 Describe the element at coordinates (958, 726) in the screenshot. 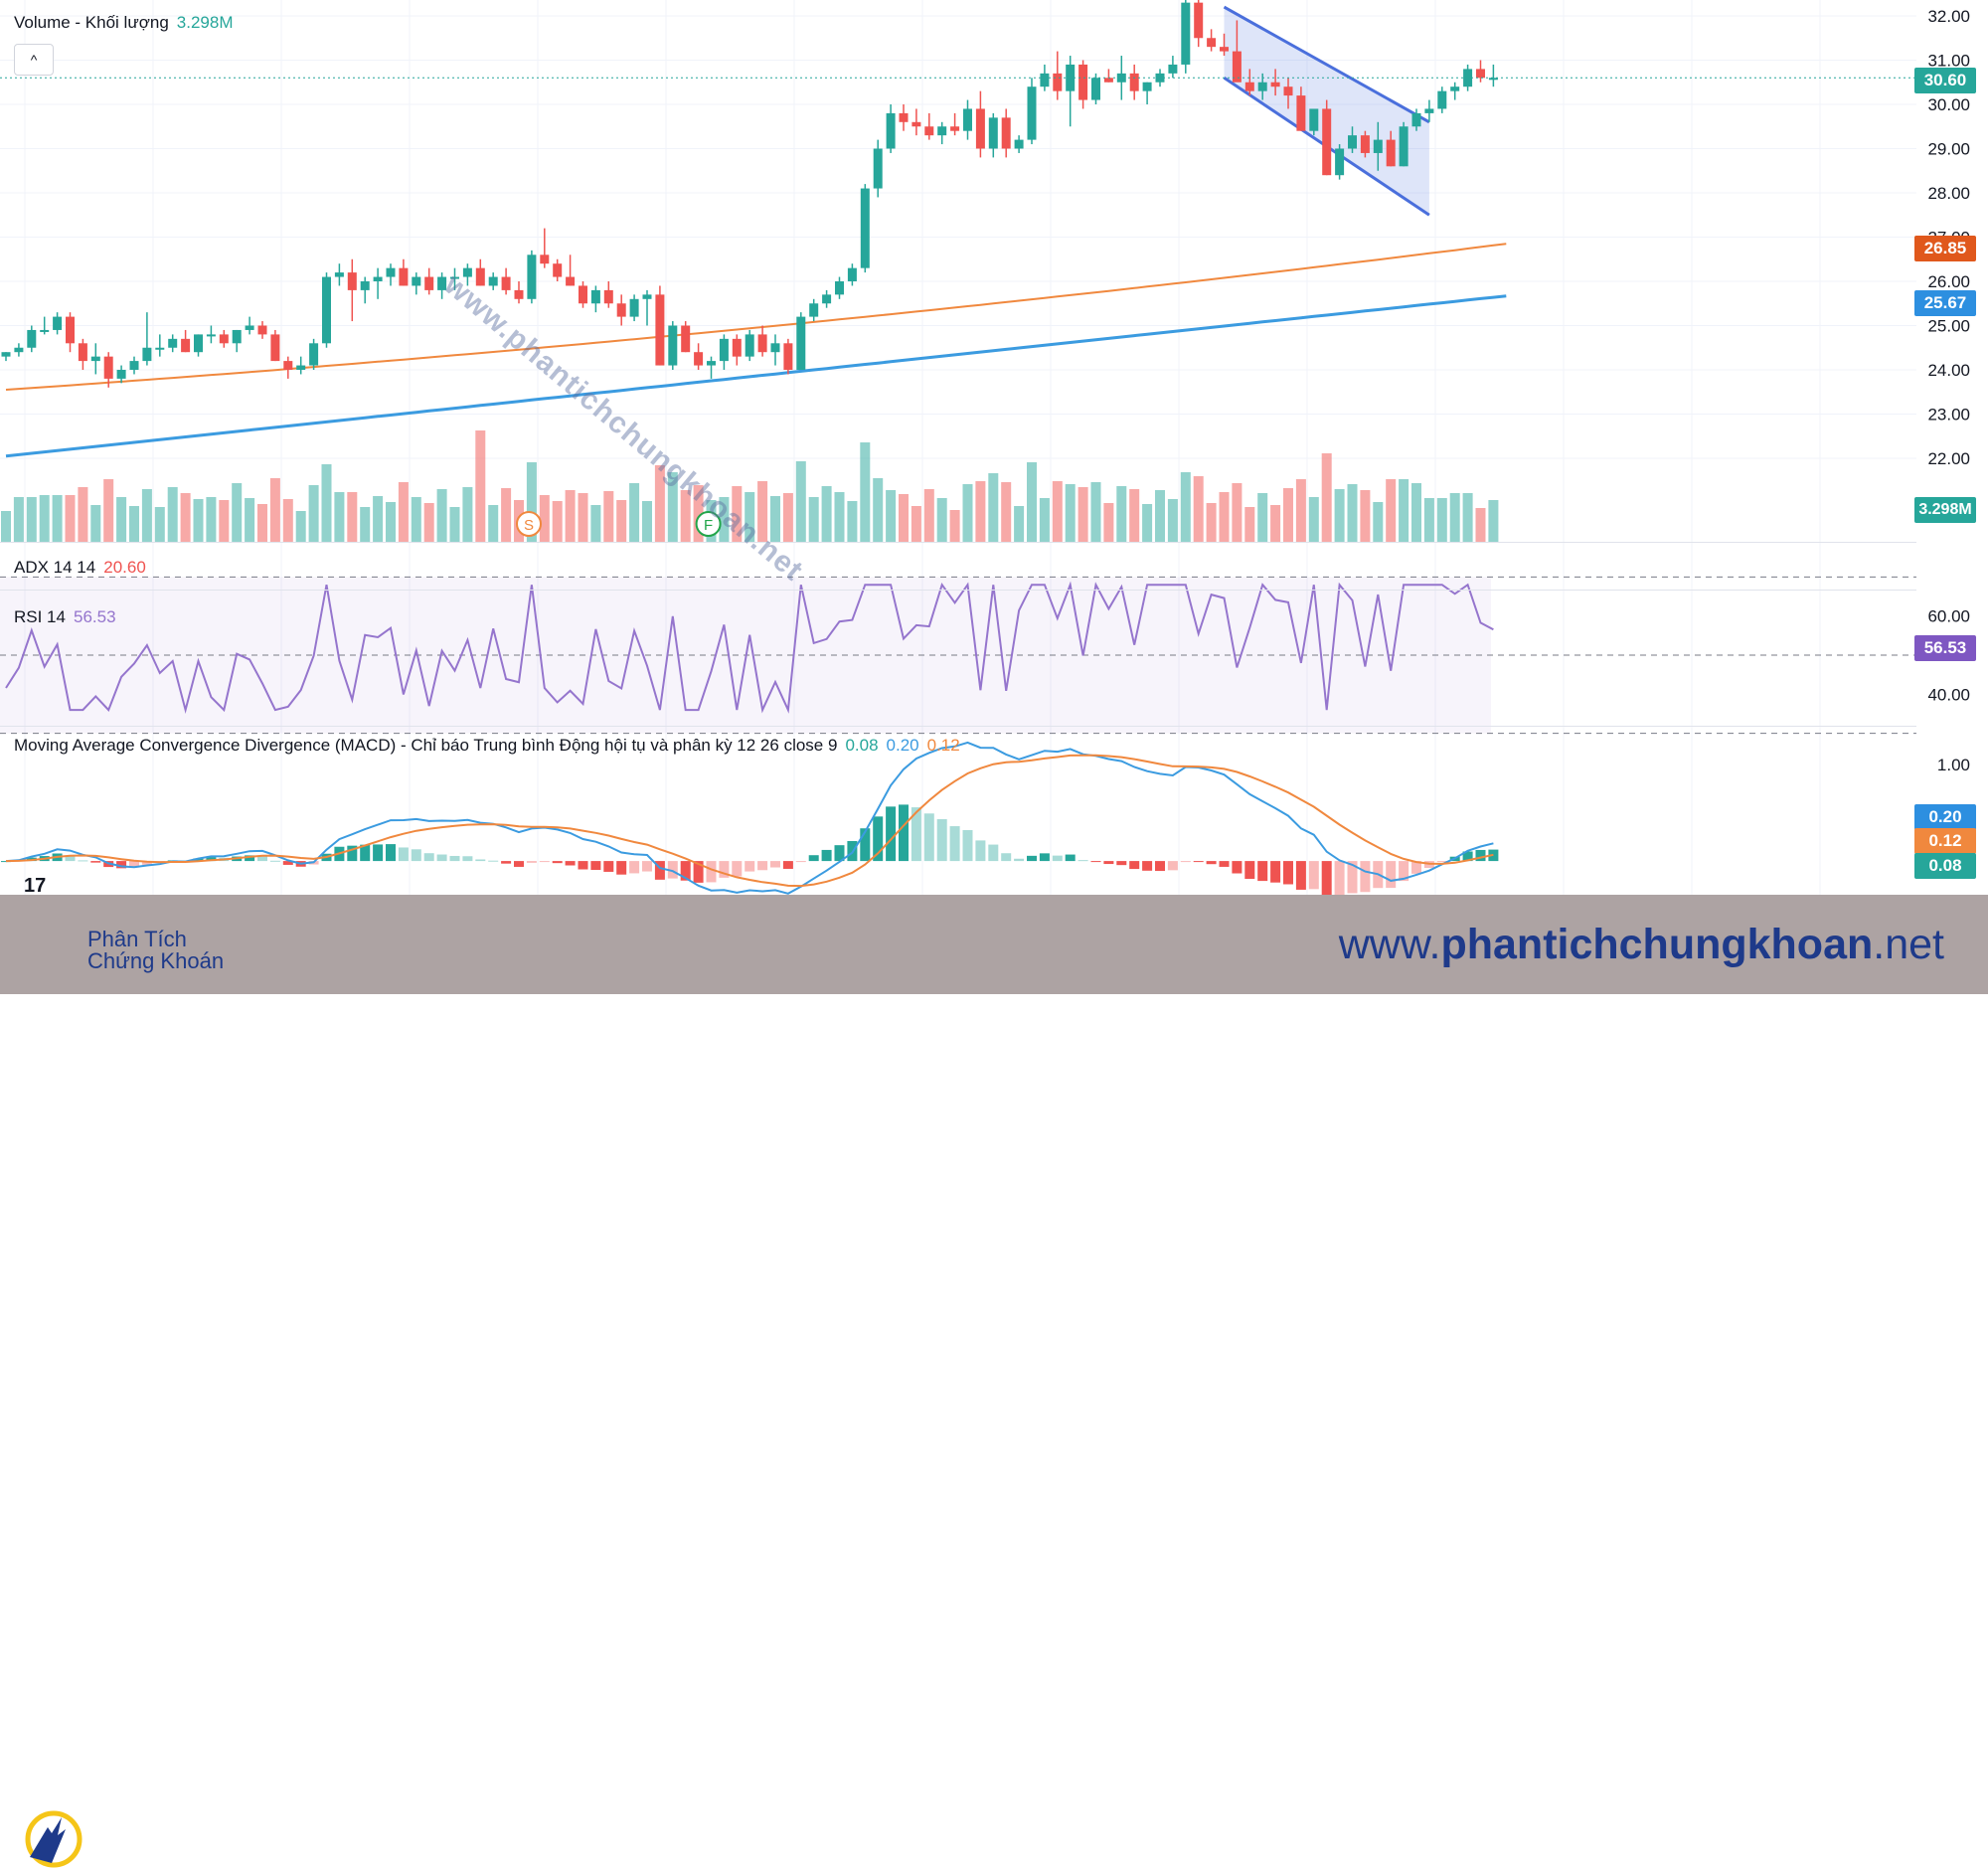

I see `pane-divider` at that location.